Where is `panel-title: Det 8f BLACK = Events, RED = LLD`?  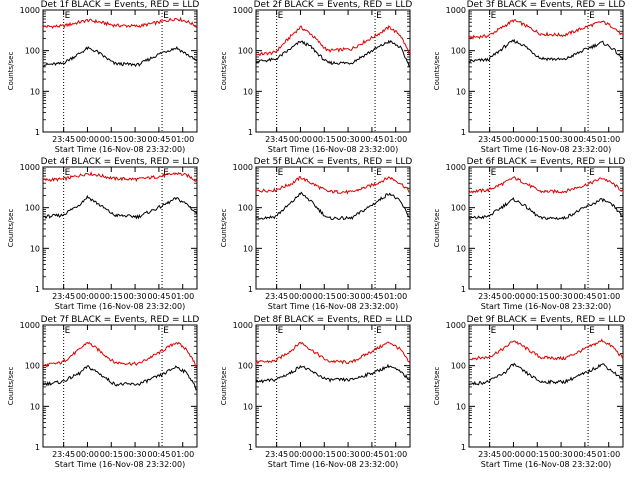
panel-title: Det 8f BLACK = Events, RED = LLD is located at coordinates (333, 320).